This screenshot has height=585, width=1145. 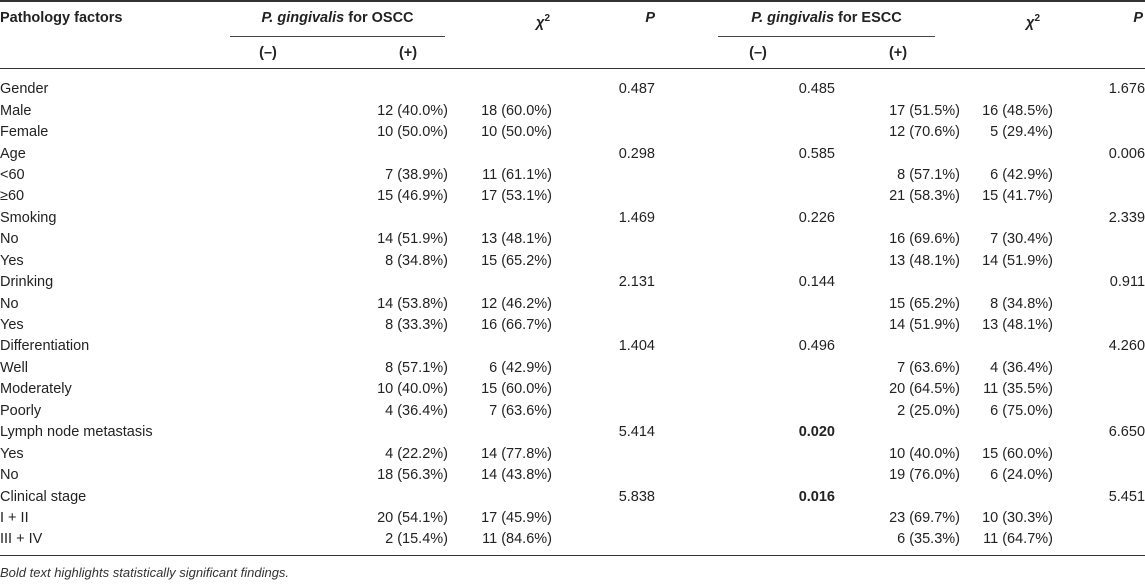 What do you see at coordinates (416, 367) in the screenshot?
I see `oscc-negative-cell: 8 (57.1%)` at bounding box center [416, 367].